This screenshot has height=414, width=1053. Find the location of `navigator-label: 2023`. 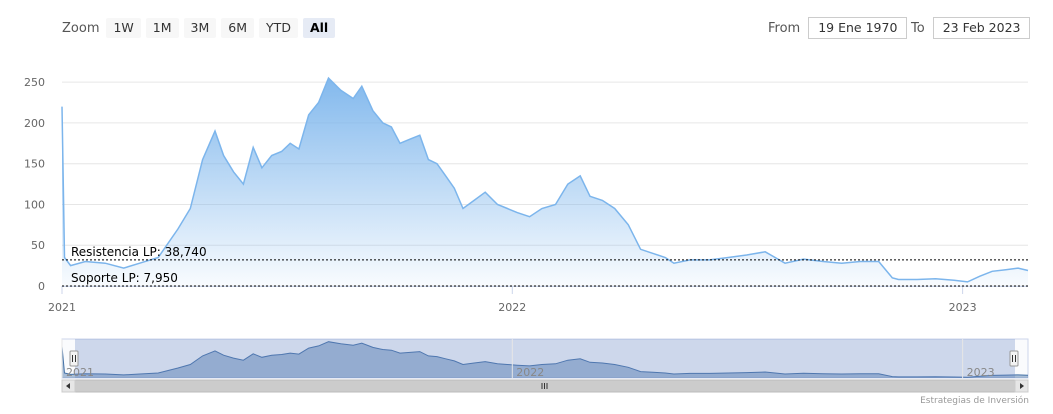

navigator-label: 2023 is located at coordinates (981, 372).